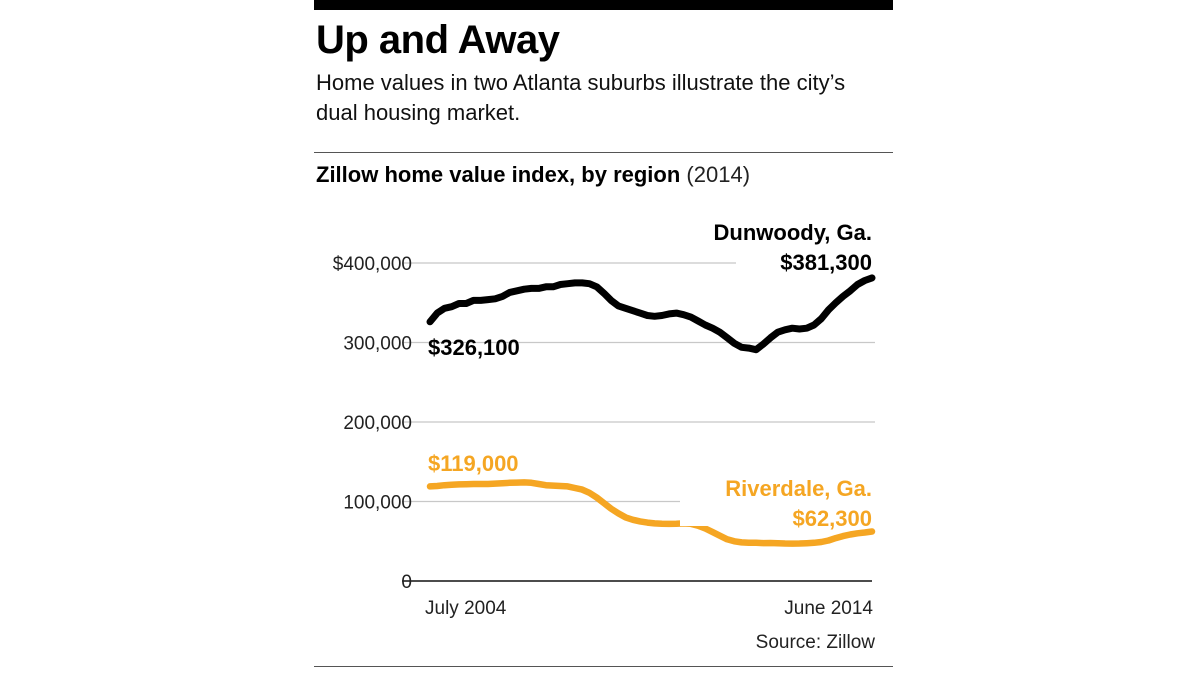 This screenshot has width=1200, height=692. What do you see at coordinates (603, 5) in the screenshot?
I see `top-bar` at bounding box center [603, 5].